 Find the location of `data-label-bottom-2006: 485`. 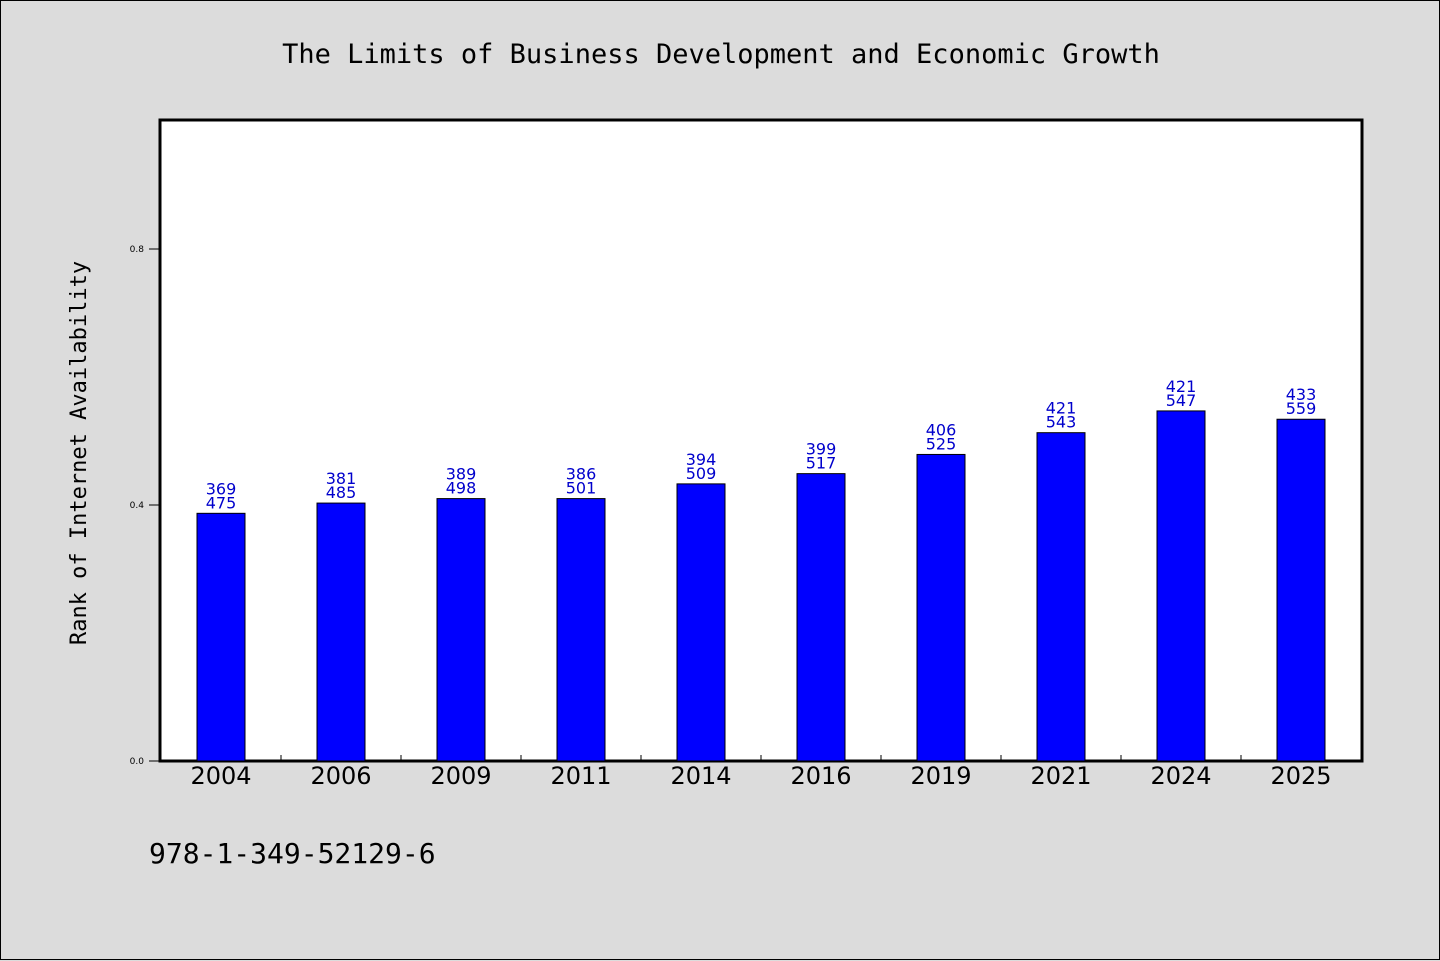

data-label-bottom-2006: 485 is located at coordinates (341, 492).